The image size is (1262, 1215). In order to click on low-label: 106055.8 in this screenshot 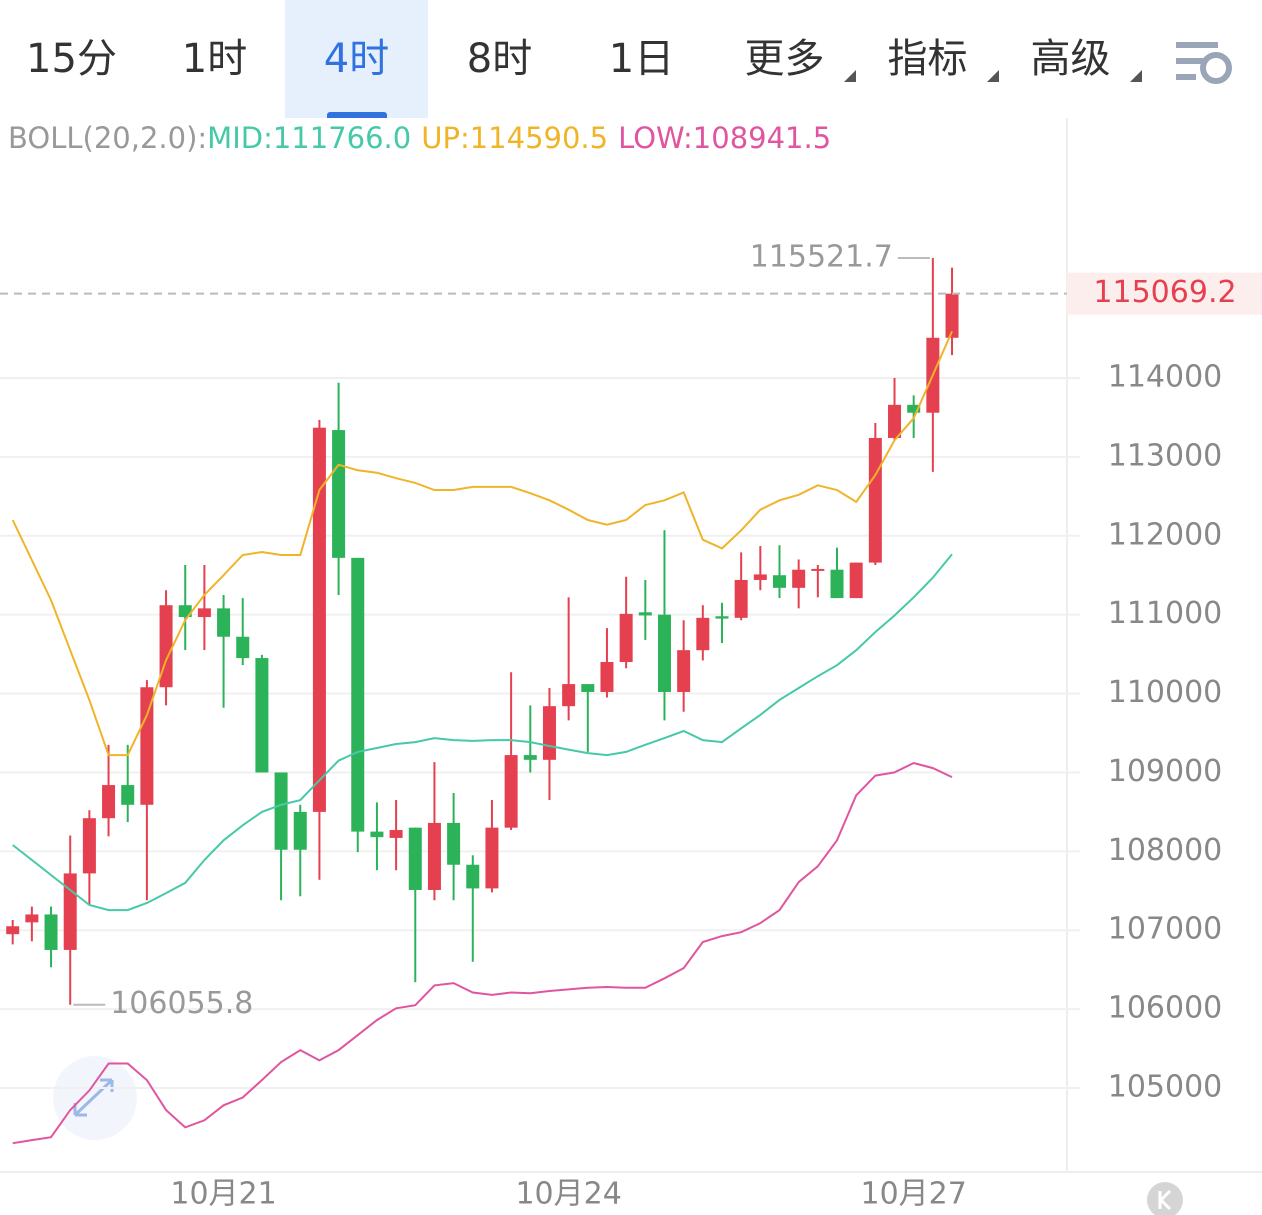, I will do `click(181, 1003)`.